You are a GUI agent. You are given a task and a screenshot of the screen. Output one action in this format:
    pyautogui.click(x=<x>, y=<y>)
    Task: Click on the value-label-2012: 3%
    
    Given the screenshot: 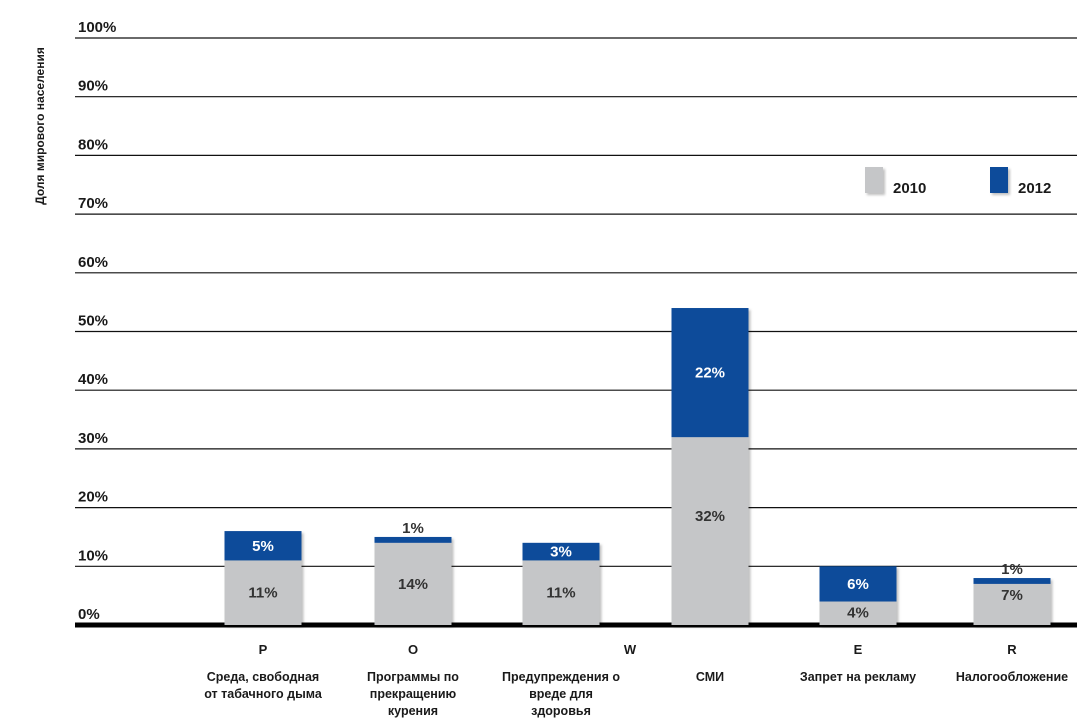 What is the action you would take?
    pyautogui.click(x=561, y=552)
    